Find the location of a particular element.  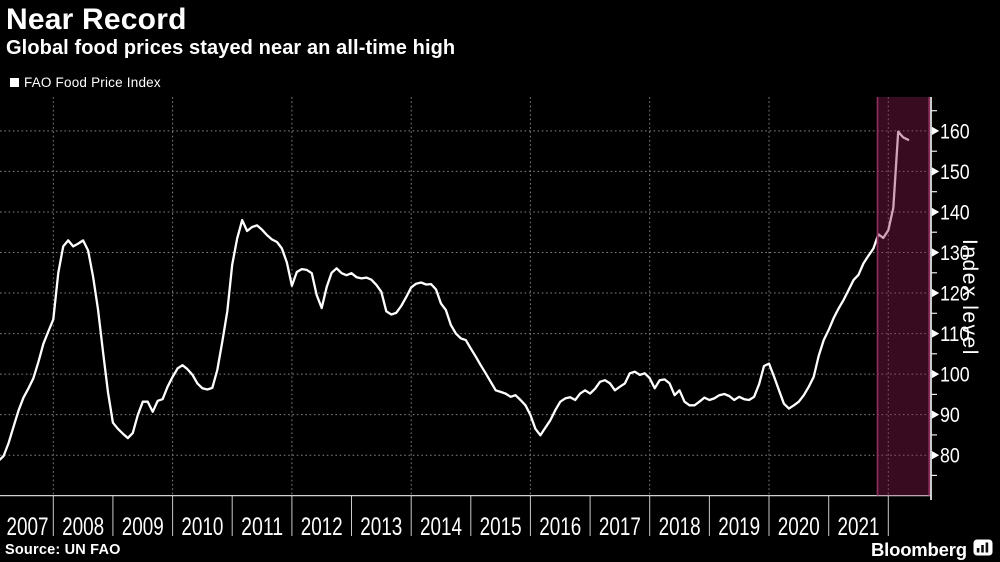

y-axis-title: Index level is located at coordinates (969, 297).